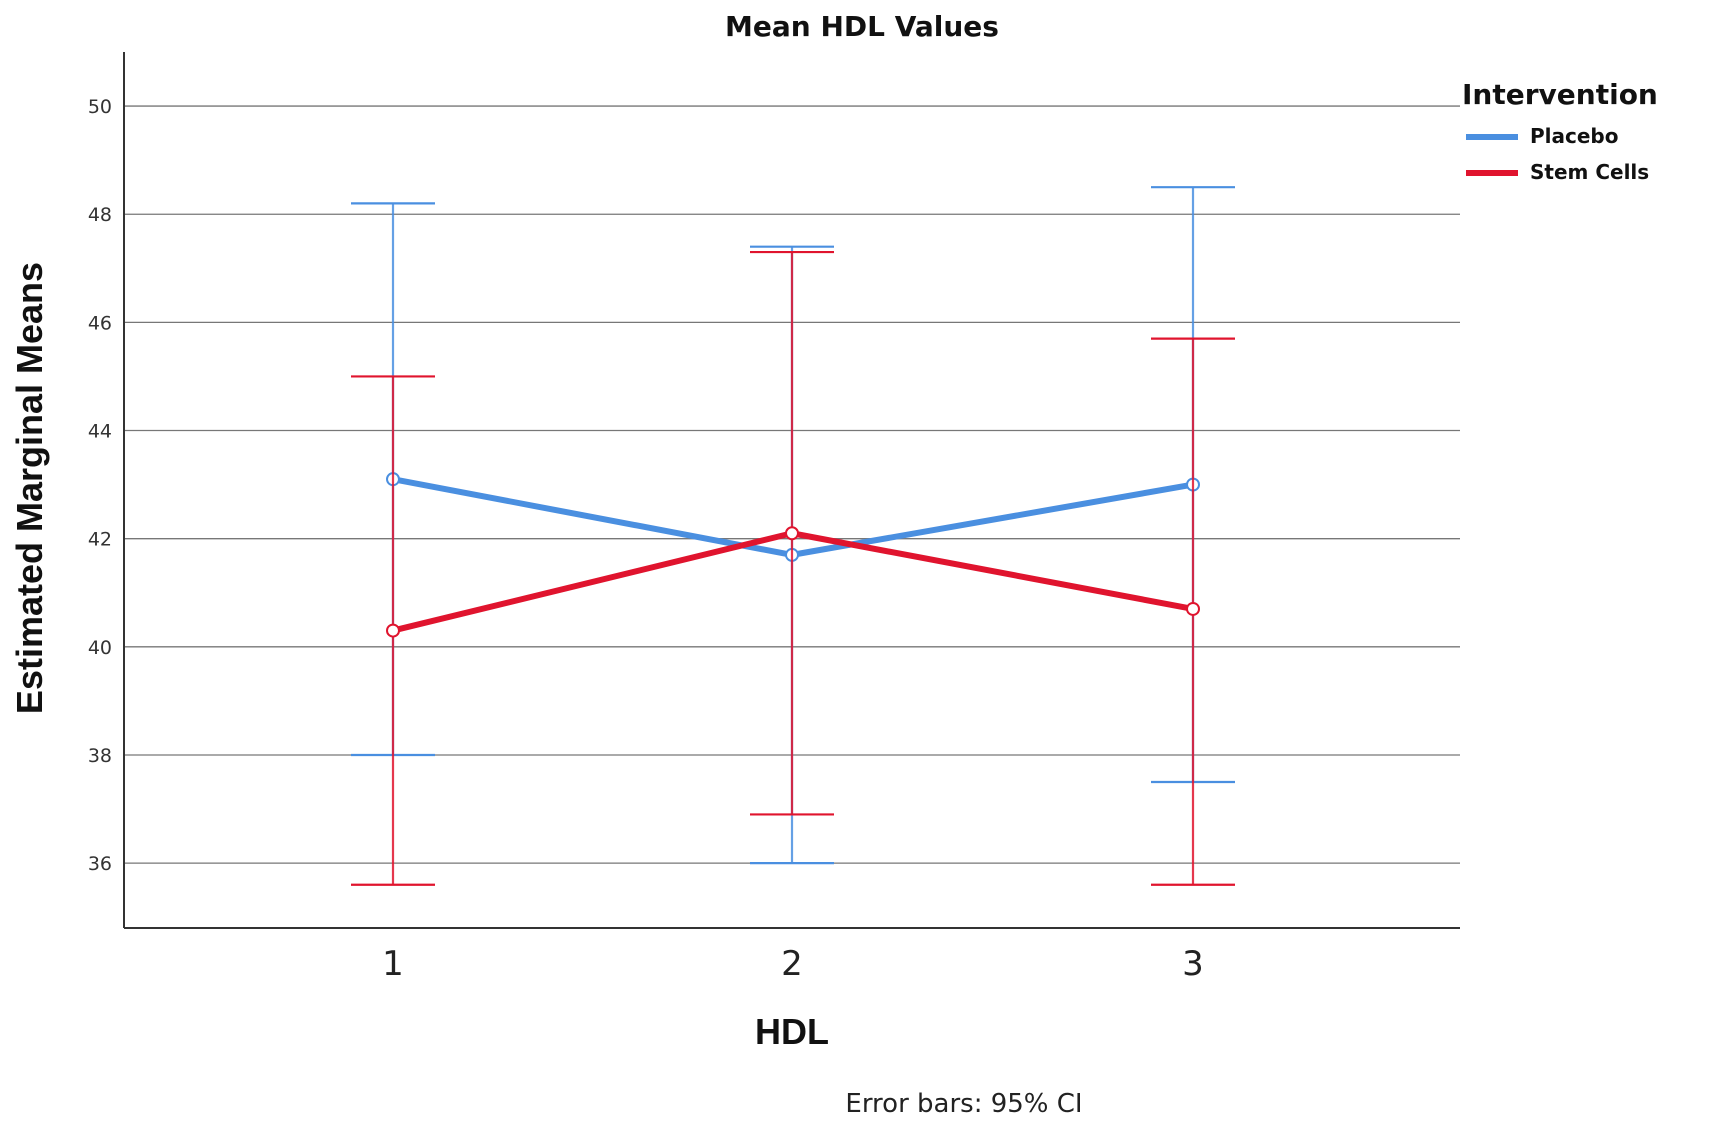 The image size is (1713, 1128). Describe the element at coordinates (100, 323) in the screenshot. I see `y-tick-label-46: 46` at that location.